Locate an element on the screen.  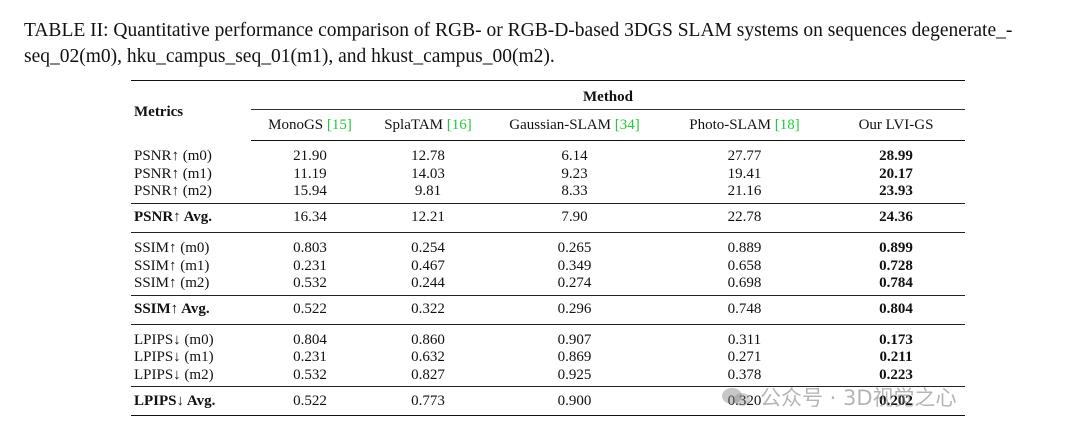
value-cell: 20.17 is located at coordinates (896, 173).